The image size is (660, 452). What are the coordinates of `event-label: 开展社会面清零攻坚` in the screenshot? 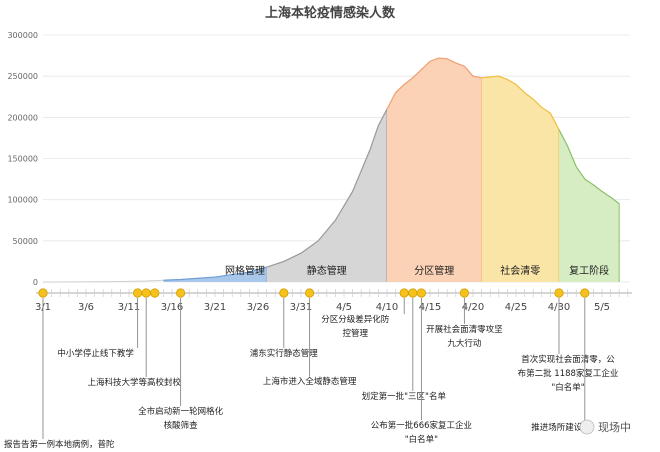 It's located at (464, 329).